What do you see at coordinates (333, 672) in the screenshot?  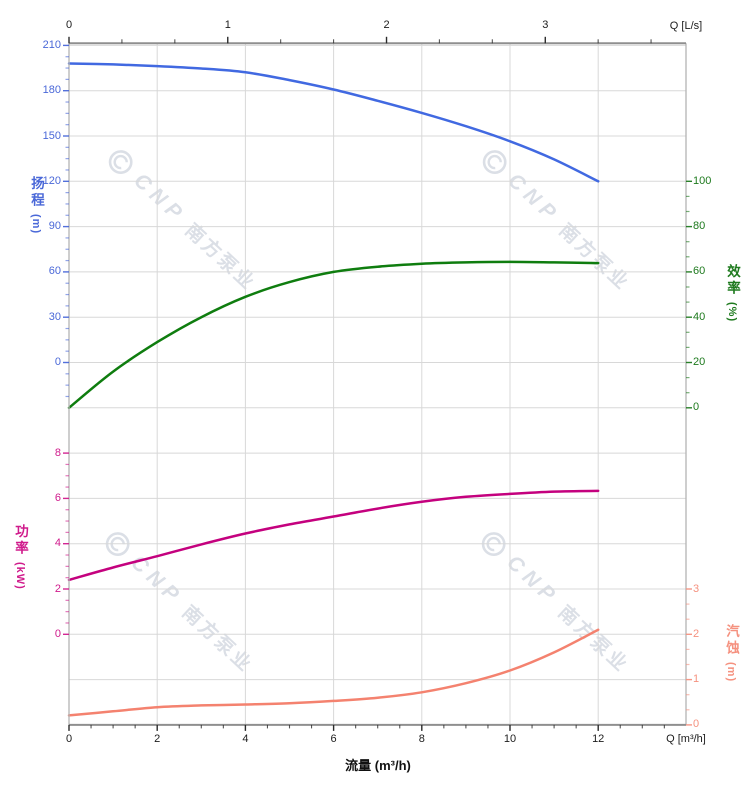 I see `curve-npsh` at bounding box center [333, 672].